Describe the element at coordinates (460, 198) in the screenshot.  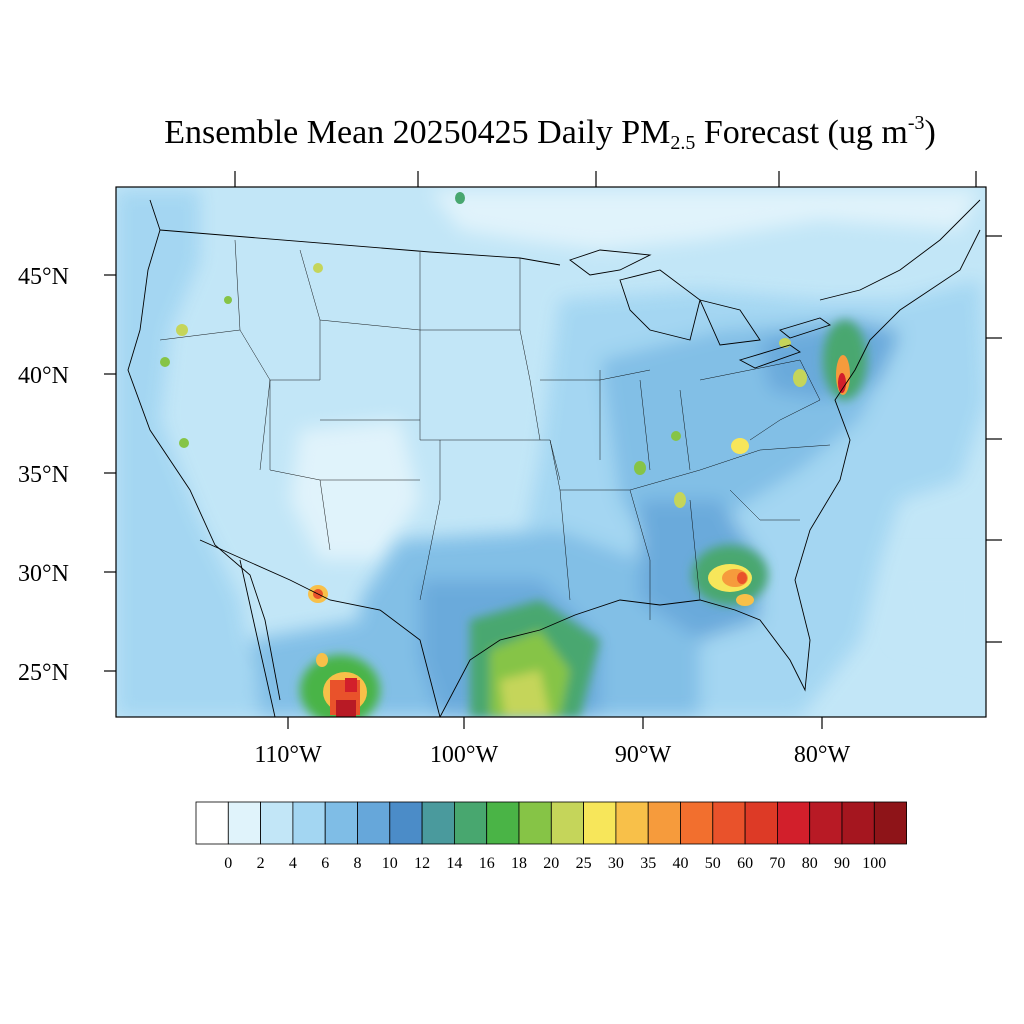
I see `canada-spot` at that location.